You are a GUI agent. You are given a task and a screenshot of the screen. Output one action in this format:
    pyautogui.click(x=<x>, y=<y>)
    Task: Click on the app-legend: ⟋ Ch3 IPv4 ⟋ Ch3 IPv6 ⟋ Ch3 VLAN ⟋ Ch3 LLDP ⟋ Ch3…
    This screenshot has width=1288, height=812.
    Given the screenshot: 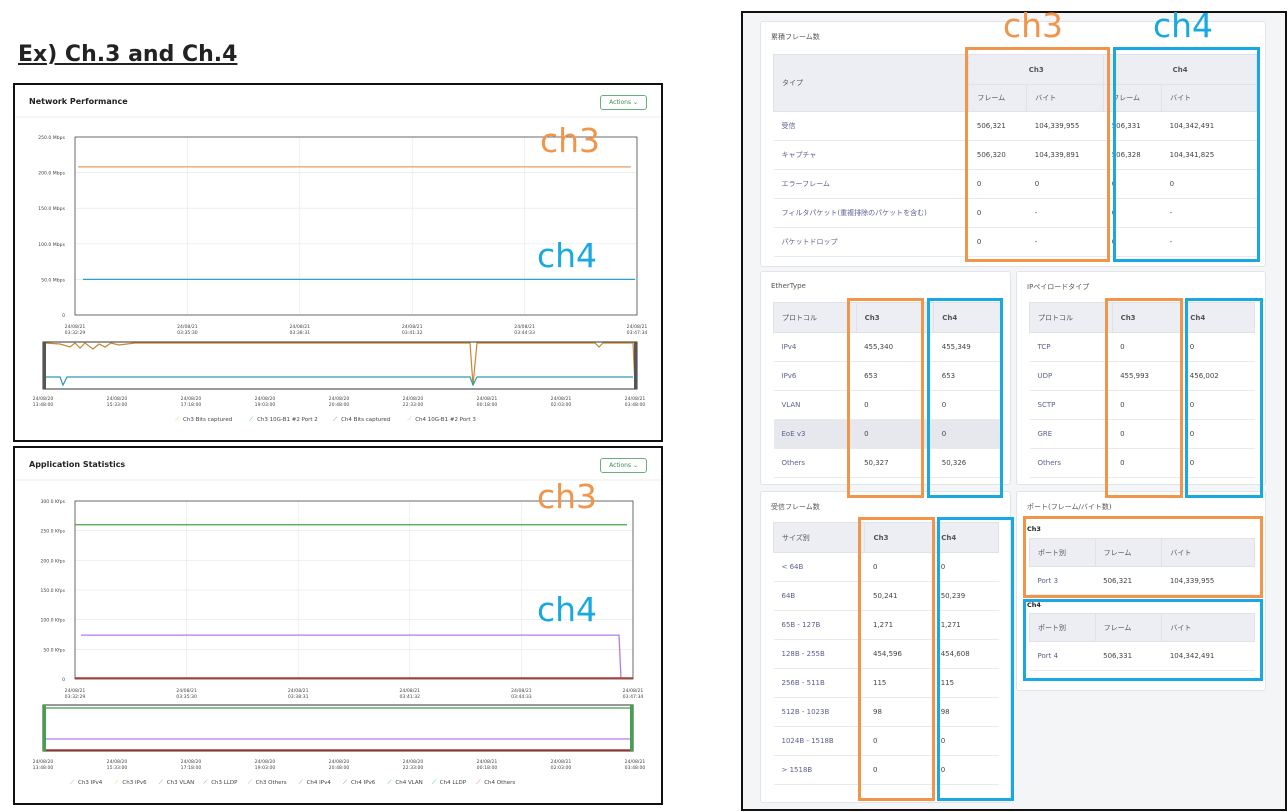 What is the action you would take?
    pyautogui.click(x=292, y=782)
    